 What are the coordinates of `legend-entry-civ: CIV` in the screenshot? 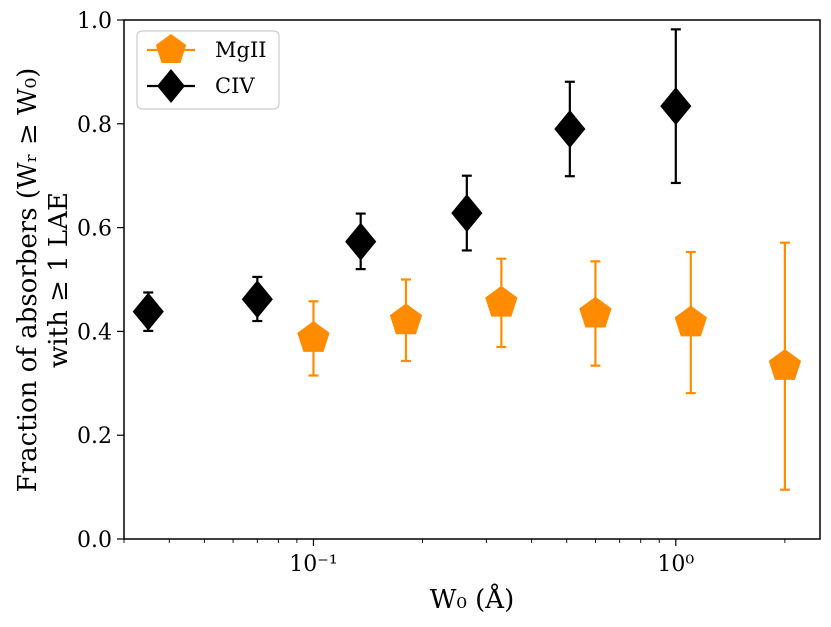 It's located at (201, 86).